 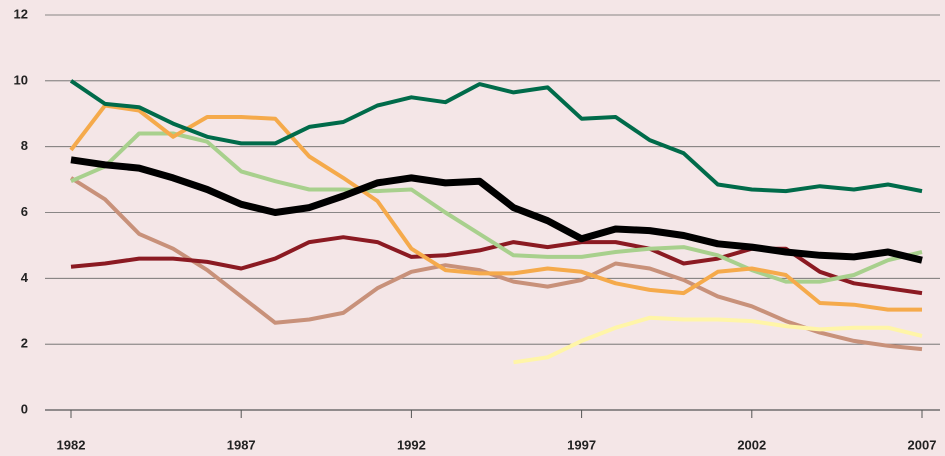 I want to click on x-tick-label: 1997, so click(x=581, y=444).